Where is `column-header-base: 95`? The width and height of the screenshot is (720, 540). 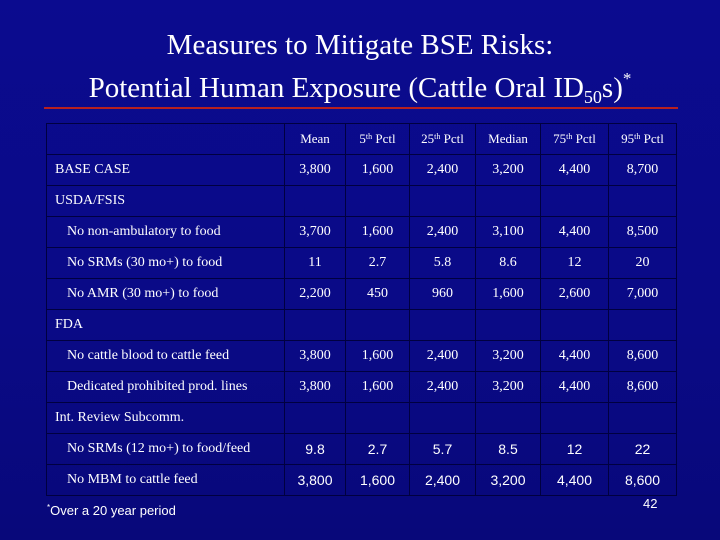 column-header-base: 95 is located at coordinates (628, 138).